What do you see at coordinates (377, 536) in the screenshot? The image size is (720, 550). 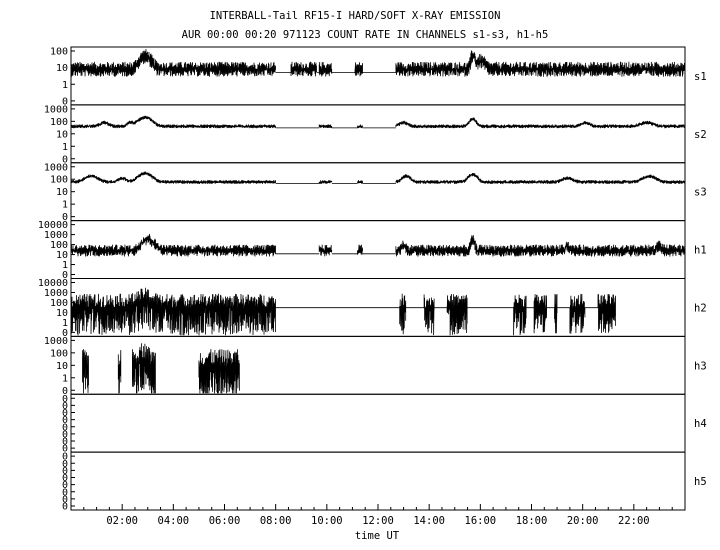 I see `x-axis-label: time UT` at bounding box center [377, 536].